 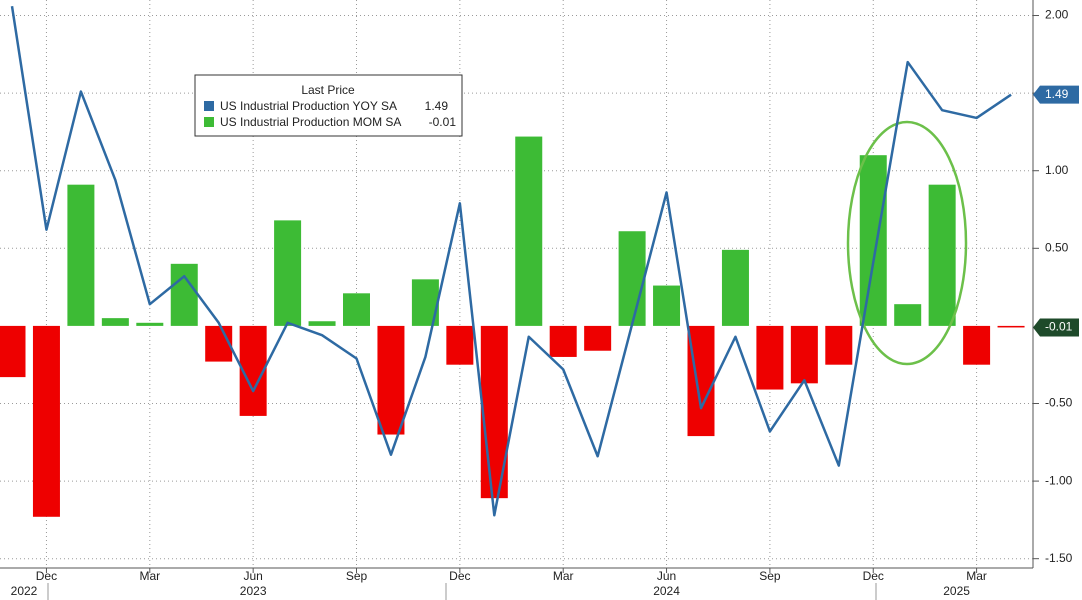 I want to click on y-tick-label: 1.00, so click(x=1057, y=170).